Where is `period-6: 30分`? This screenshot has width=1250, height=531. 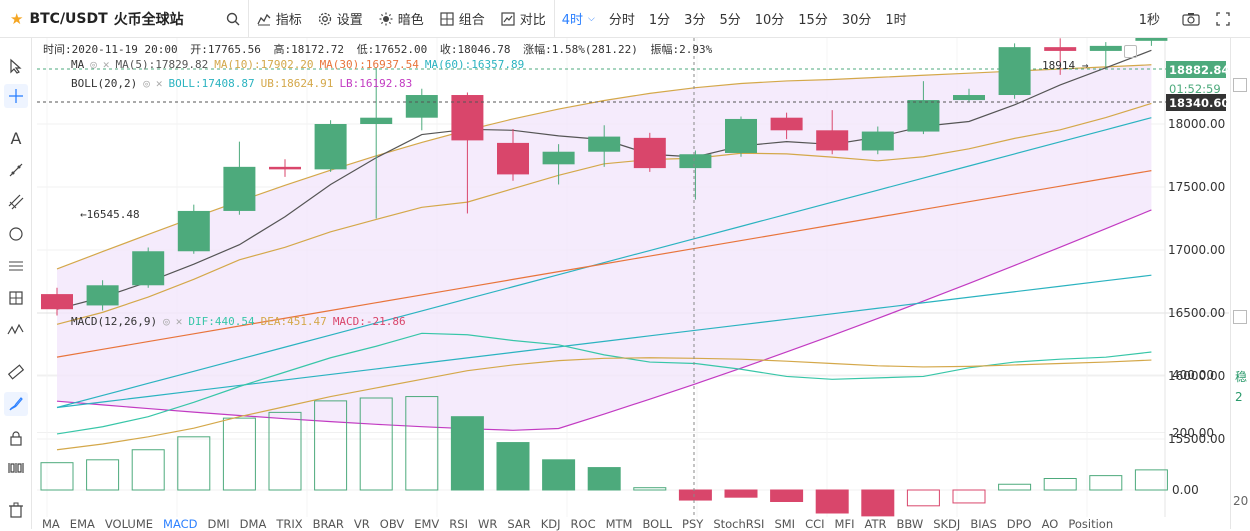 period-6: 30分 is located at coordinates (856, 20).